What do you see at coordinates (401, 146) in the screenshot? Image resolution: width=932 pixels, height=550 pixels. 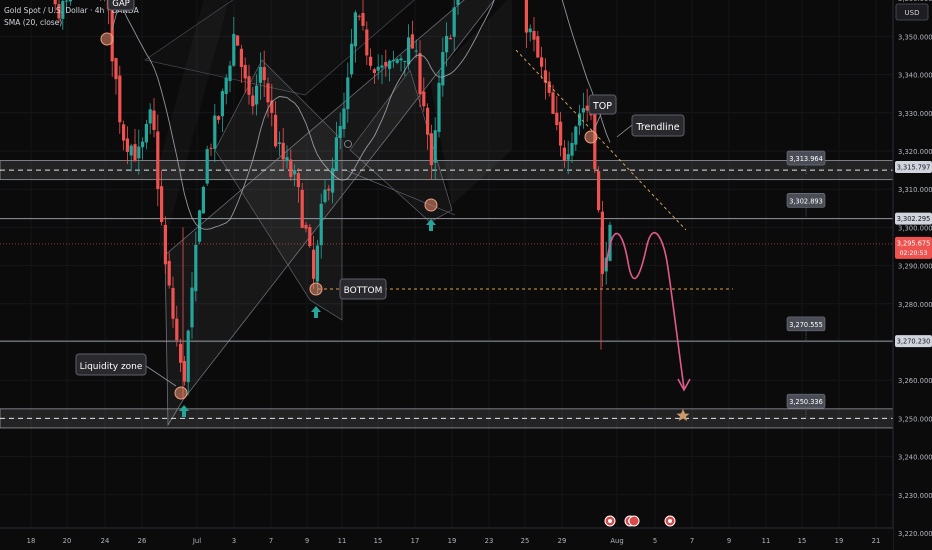 I see `upper-channel` at bounding box center [401, 146].